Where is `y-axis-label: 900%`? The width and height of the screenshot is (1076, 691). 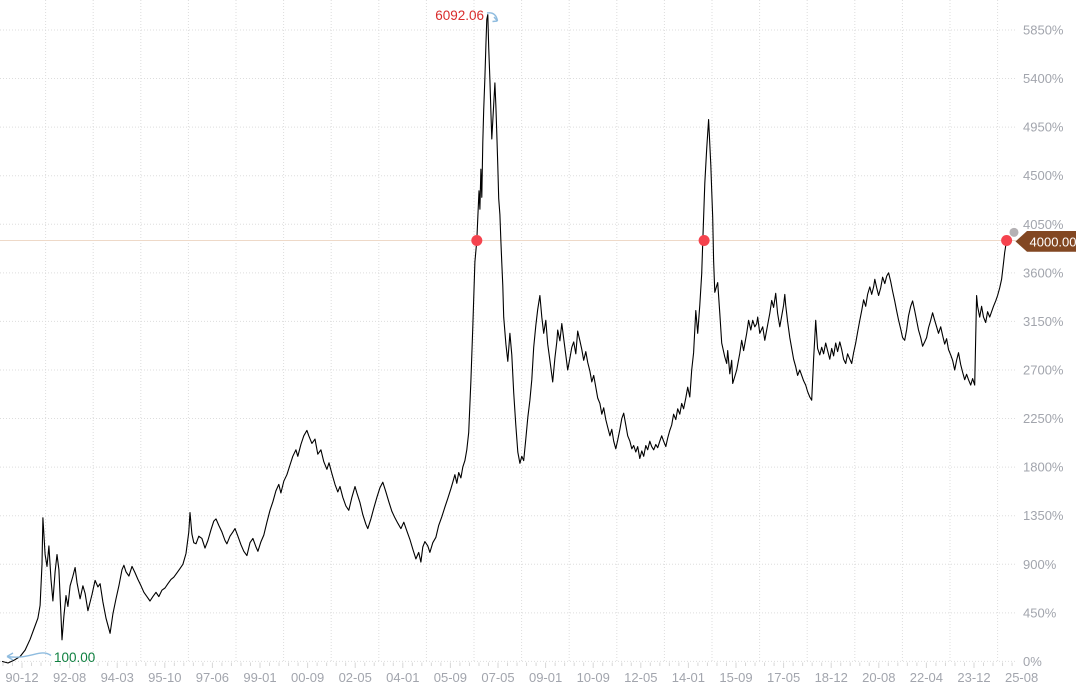 y-axis-label: 900% is located at coordinates (1040, 564).